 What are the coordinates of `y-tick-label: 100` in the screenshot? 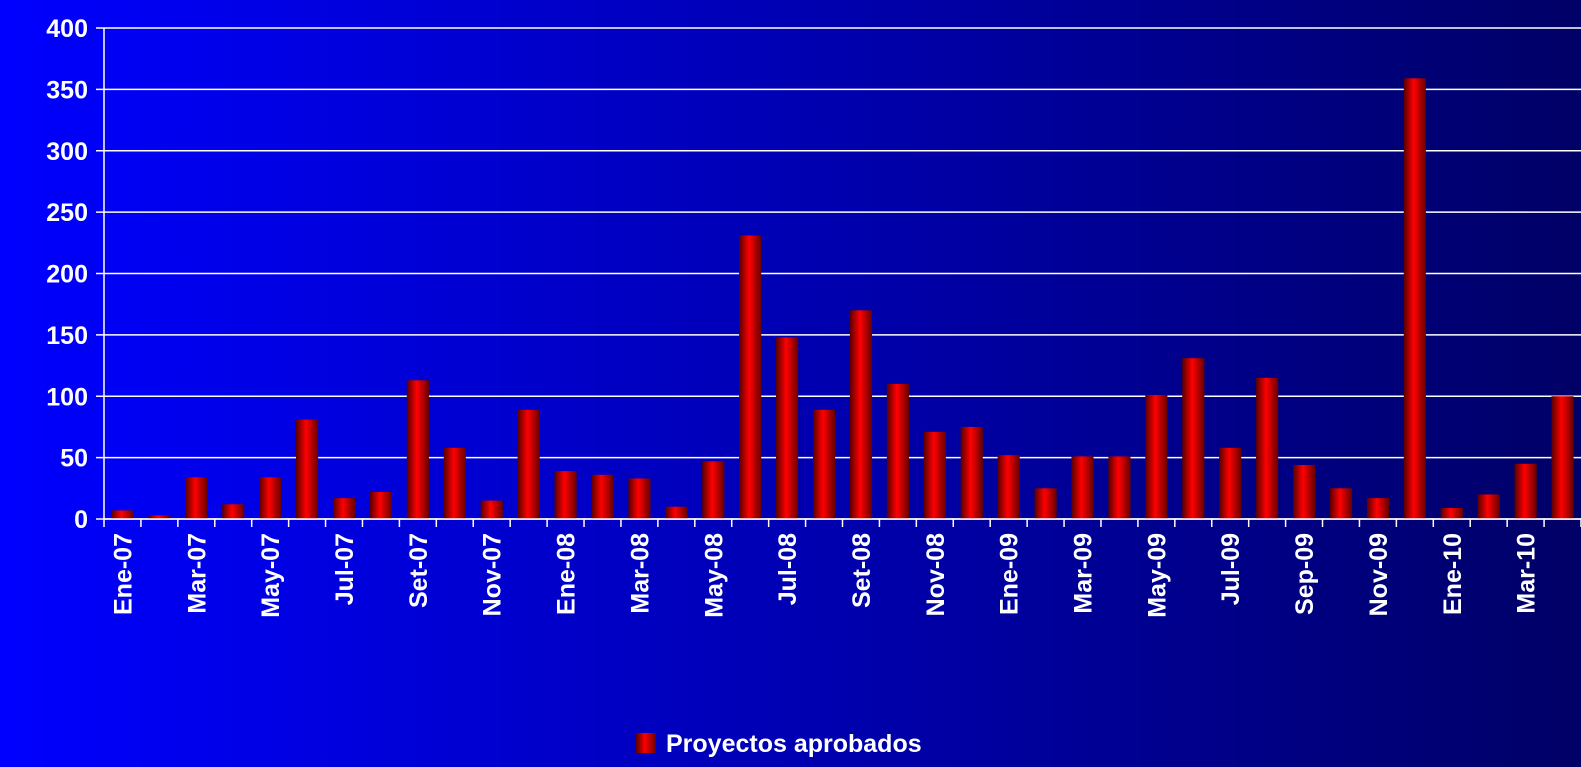 It's located at (67, 397).